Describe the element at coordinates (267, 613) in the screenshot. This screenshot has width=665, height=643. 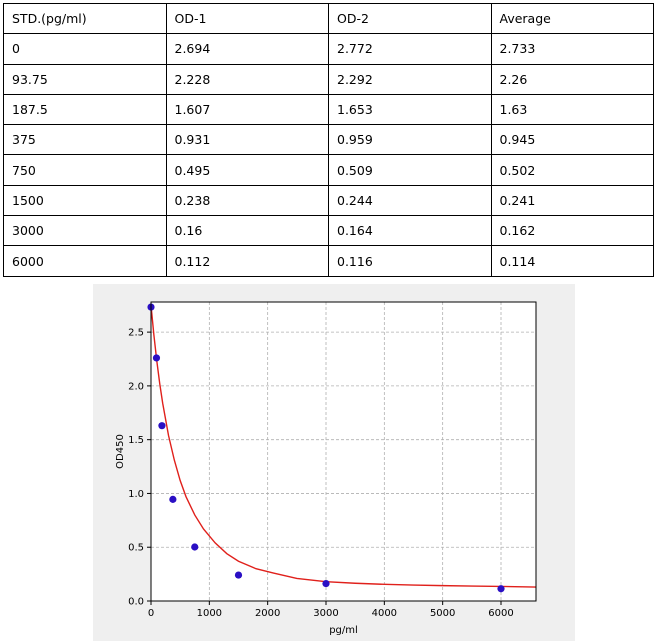
I see `x-tick-label: 2000` at that location.